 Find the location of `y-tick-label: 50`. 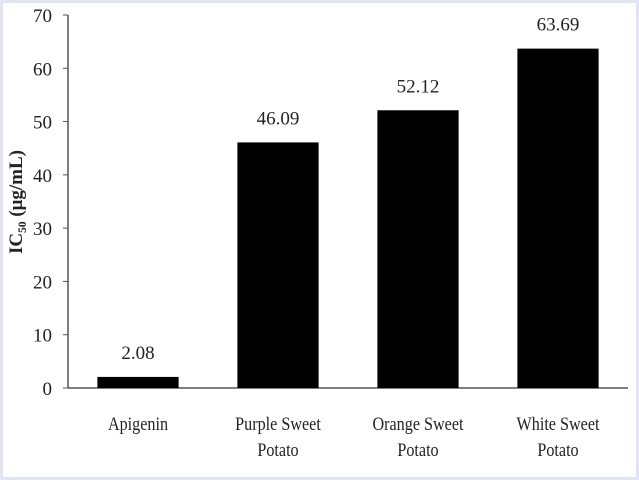

y-tick-label: 50 is located at coordinates (42, 123).